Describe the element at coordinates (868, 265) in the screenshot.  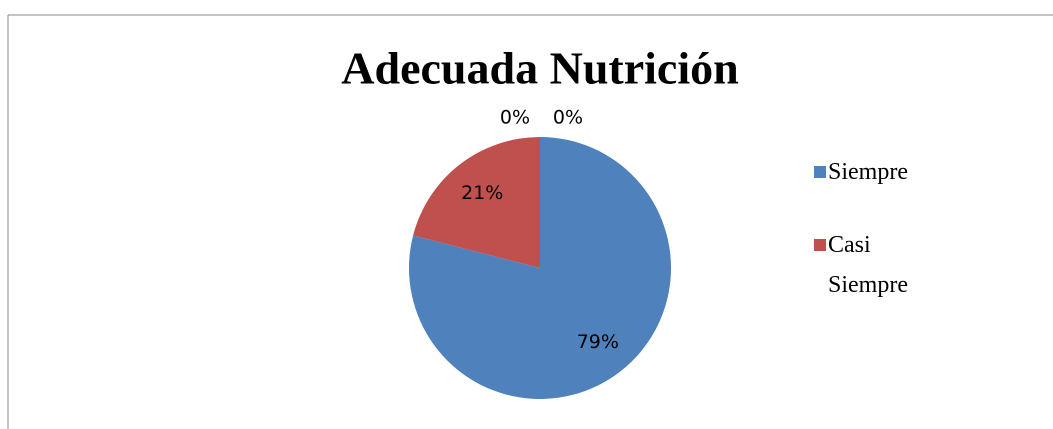
I see `legend-label: Casi Siempre` at that location.